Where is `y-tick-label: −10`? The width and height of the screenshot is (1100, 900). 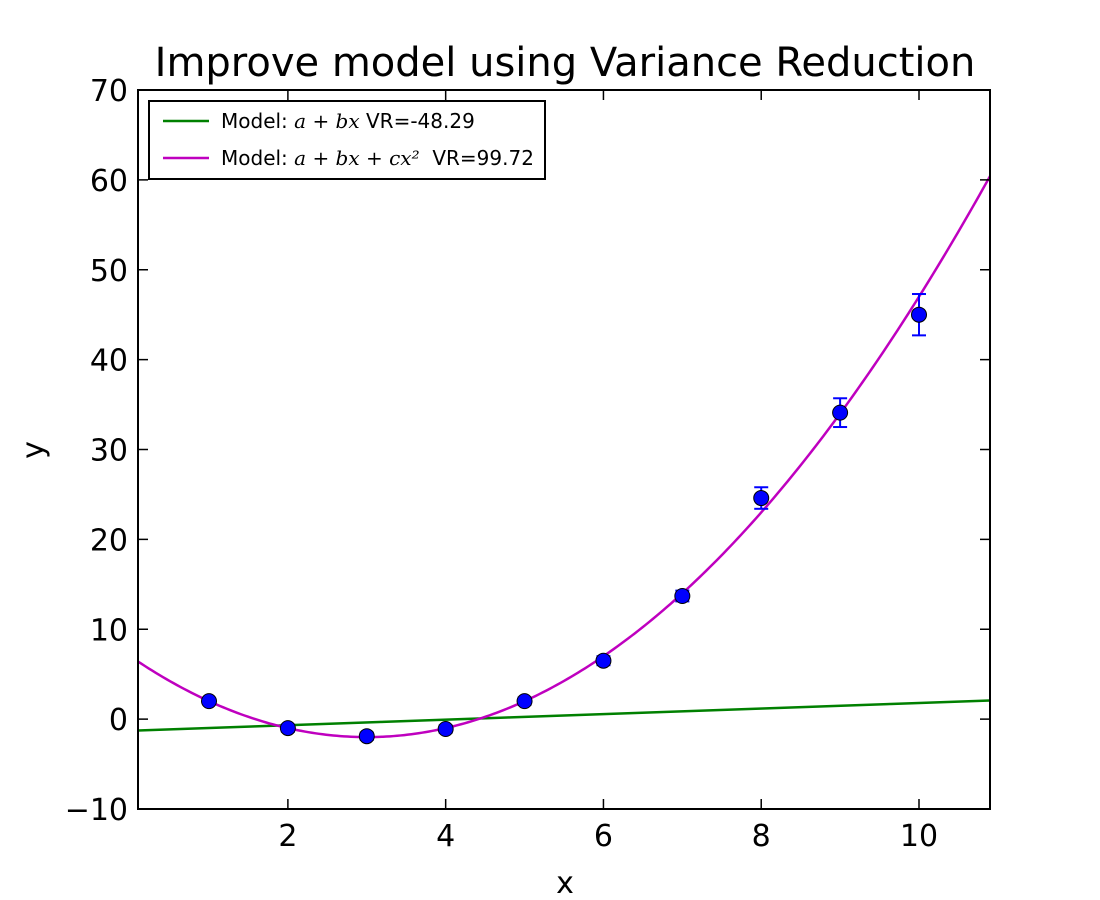
y-tick-label: −10 is located at coordinates (96, 810).